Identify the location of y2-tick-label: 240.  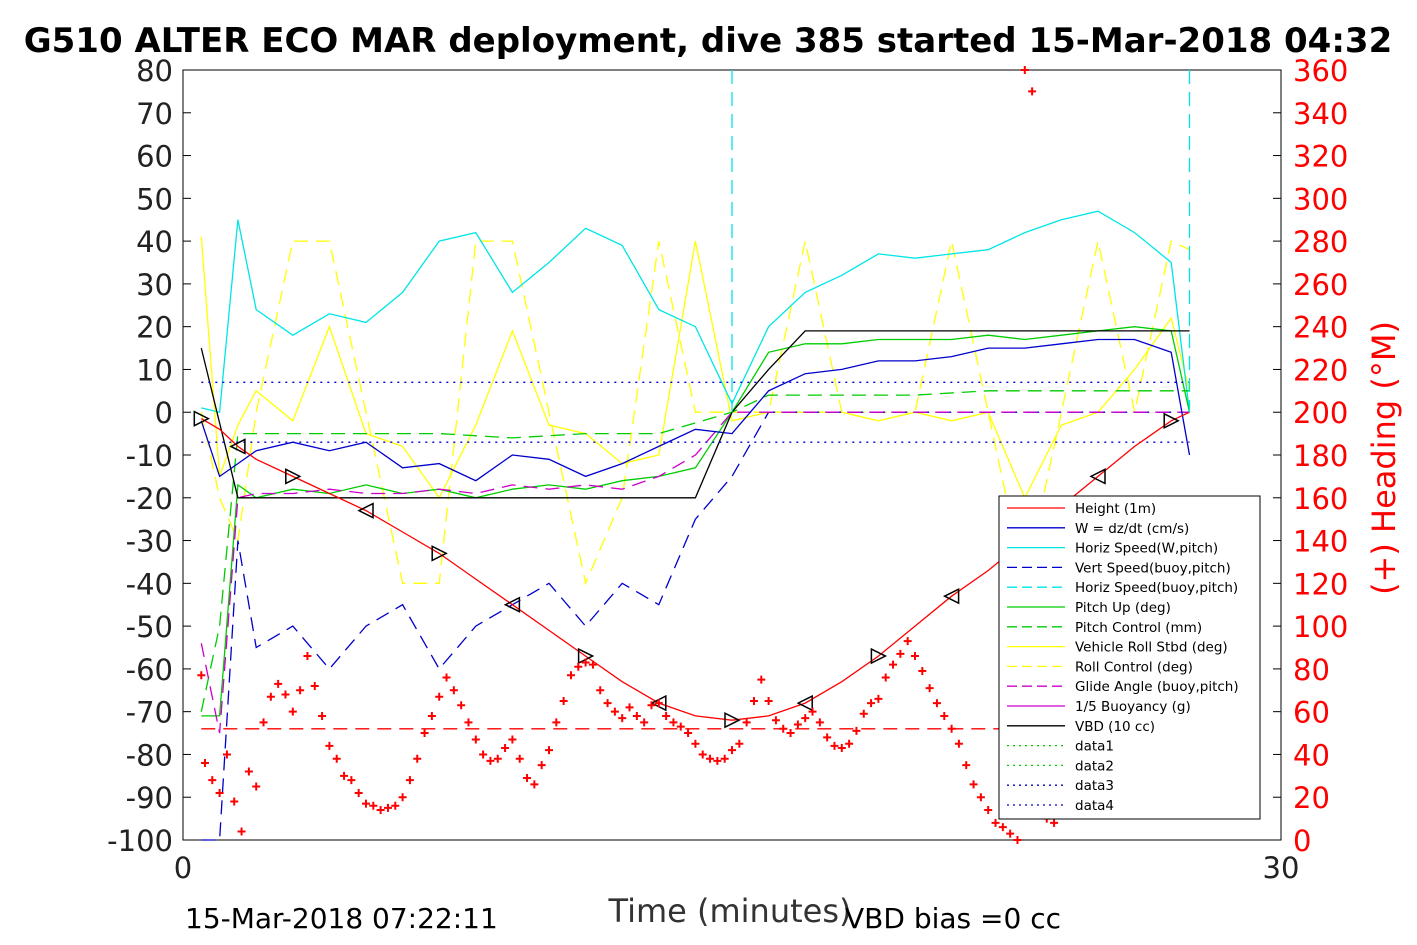
(1320, 328).